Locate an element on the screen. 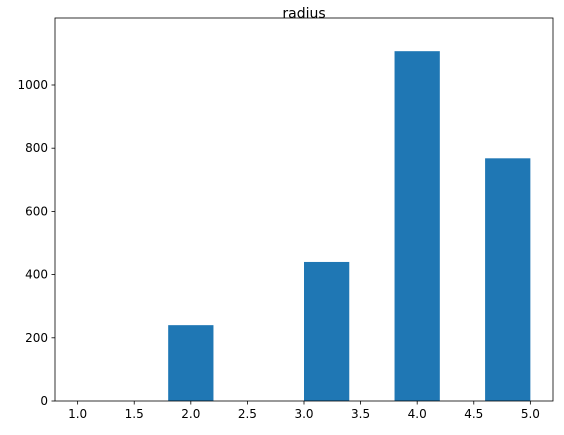 The image size is (564, 435). y-tick-label: 0 is located at coordinates (44, 401).